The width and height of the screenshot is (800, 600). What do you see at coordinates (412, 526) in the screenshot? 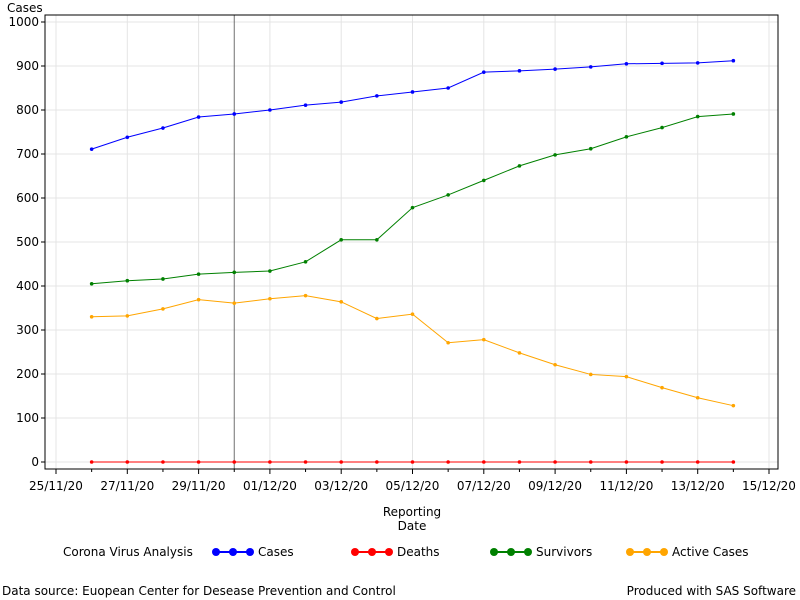
I see `x-axis-label-line-2: Date` at bounding box center [412, 526].